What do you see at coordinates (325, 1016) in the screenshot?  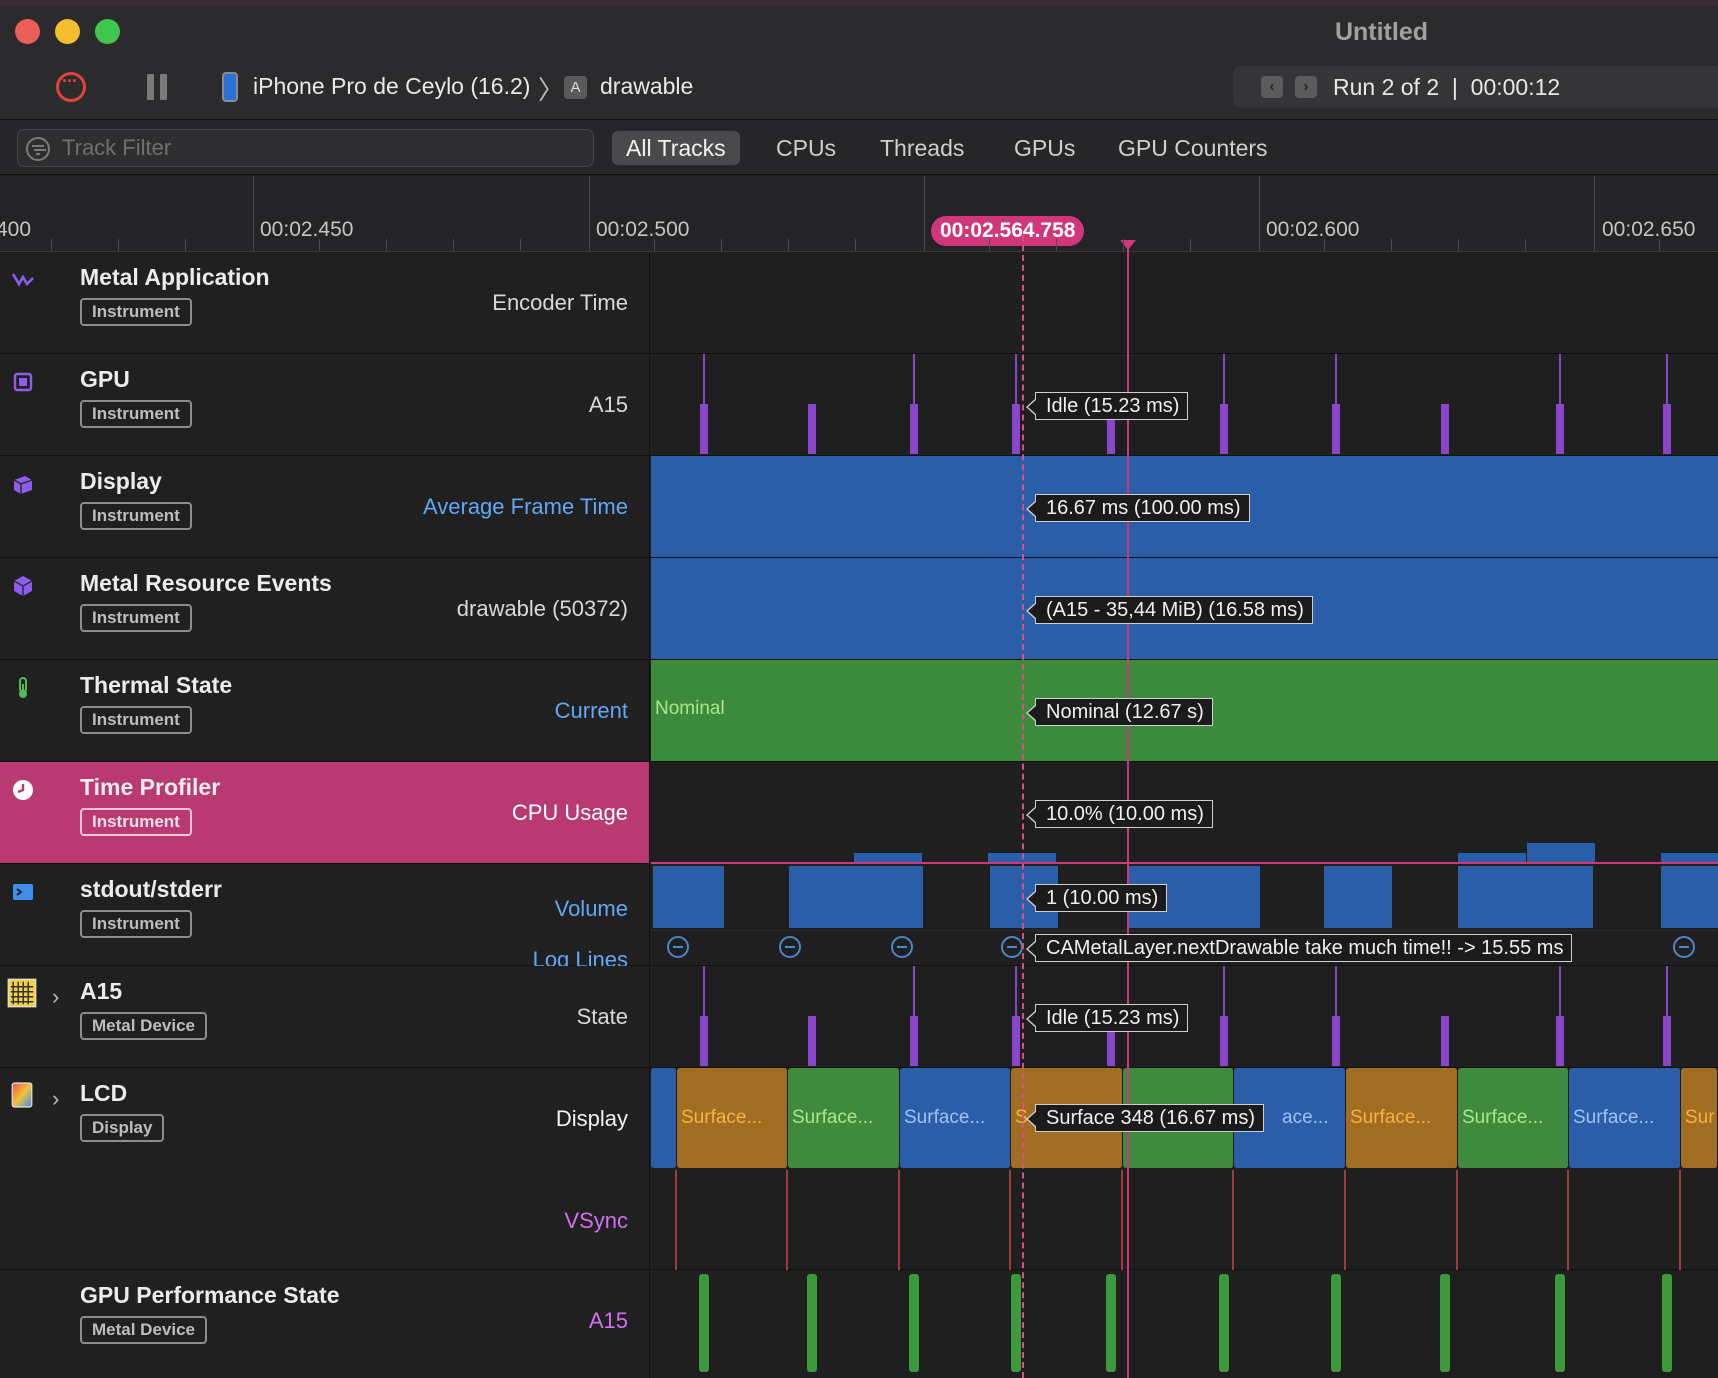 I see `track-header: › A15 Metal Device State` at bounding box center [325, 1016].